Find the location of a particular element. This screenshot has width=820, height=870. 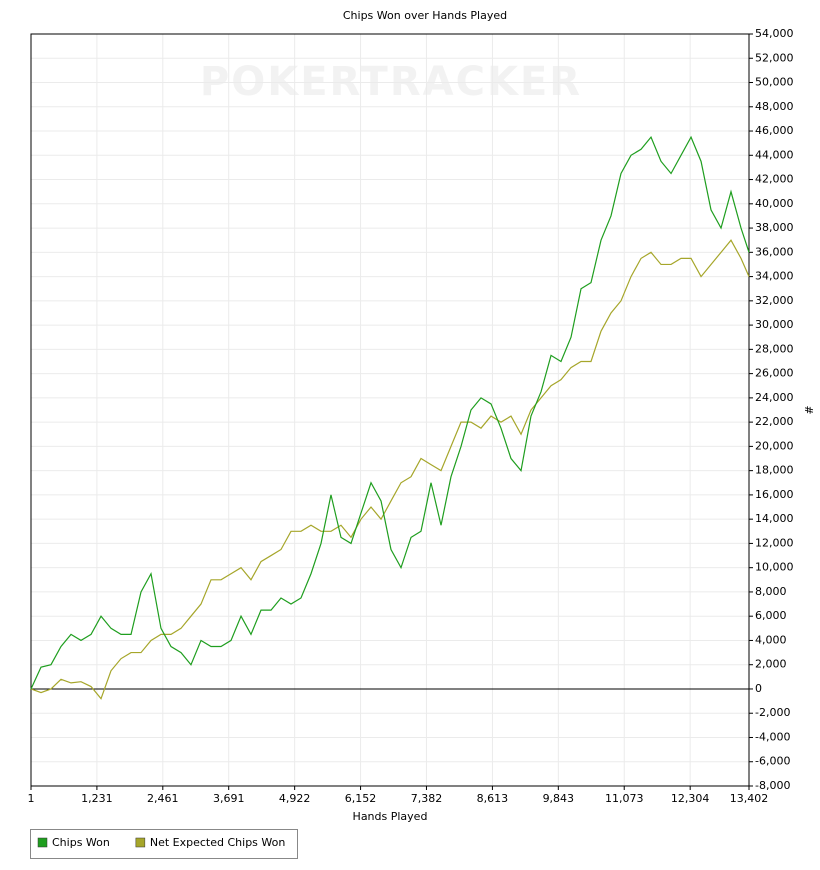

y-tick-label: 42,000 is located at coordinates (774, 179).